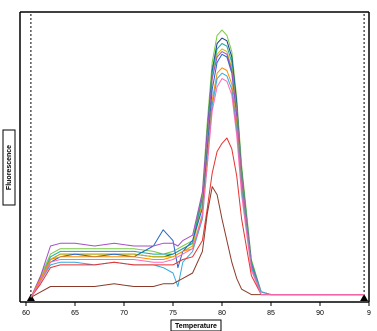 The height and width of the screenshot is (331, 377). What do you see at coordinates (173, 313) in the screenshot?
I see `x-tick-label-75: 75` at bounding box center [173, 313].